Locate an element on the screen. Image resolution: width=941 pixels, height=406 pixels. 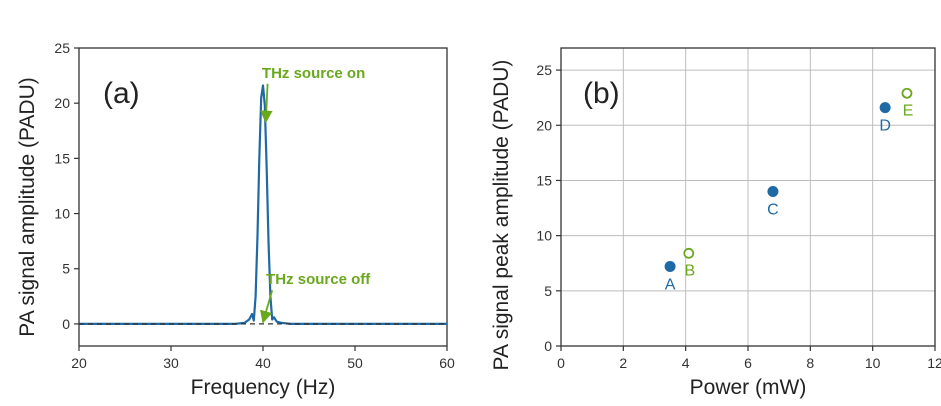
annotation-label: THz source off is located at coordinates (318, 279).